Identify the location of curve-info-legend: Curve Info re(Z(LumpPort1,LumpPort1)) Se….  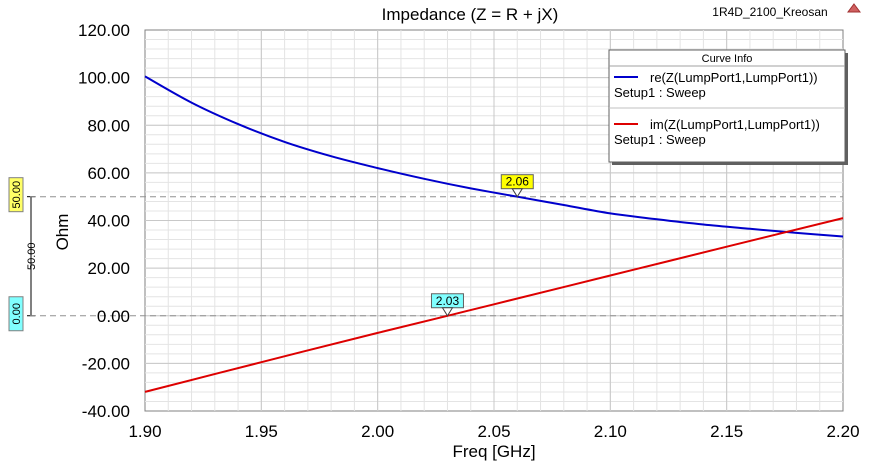
(728, 107).